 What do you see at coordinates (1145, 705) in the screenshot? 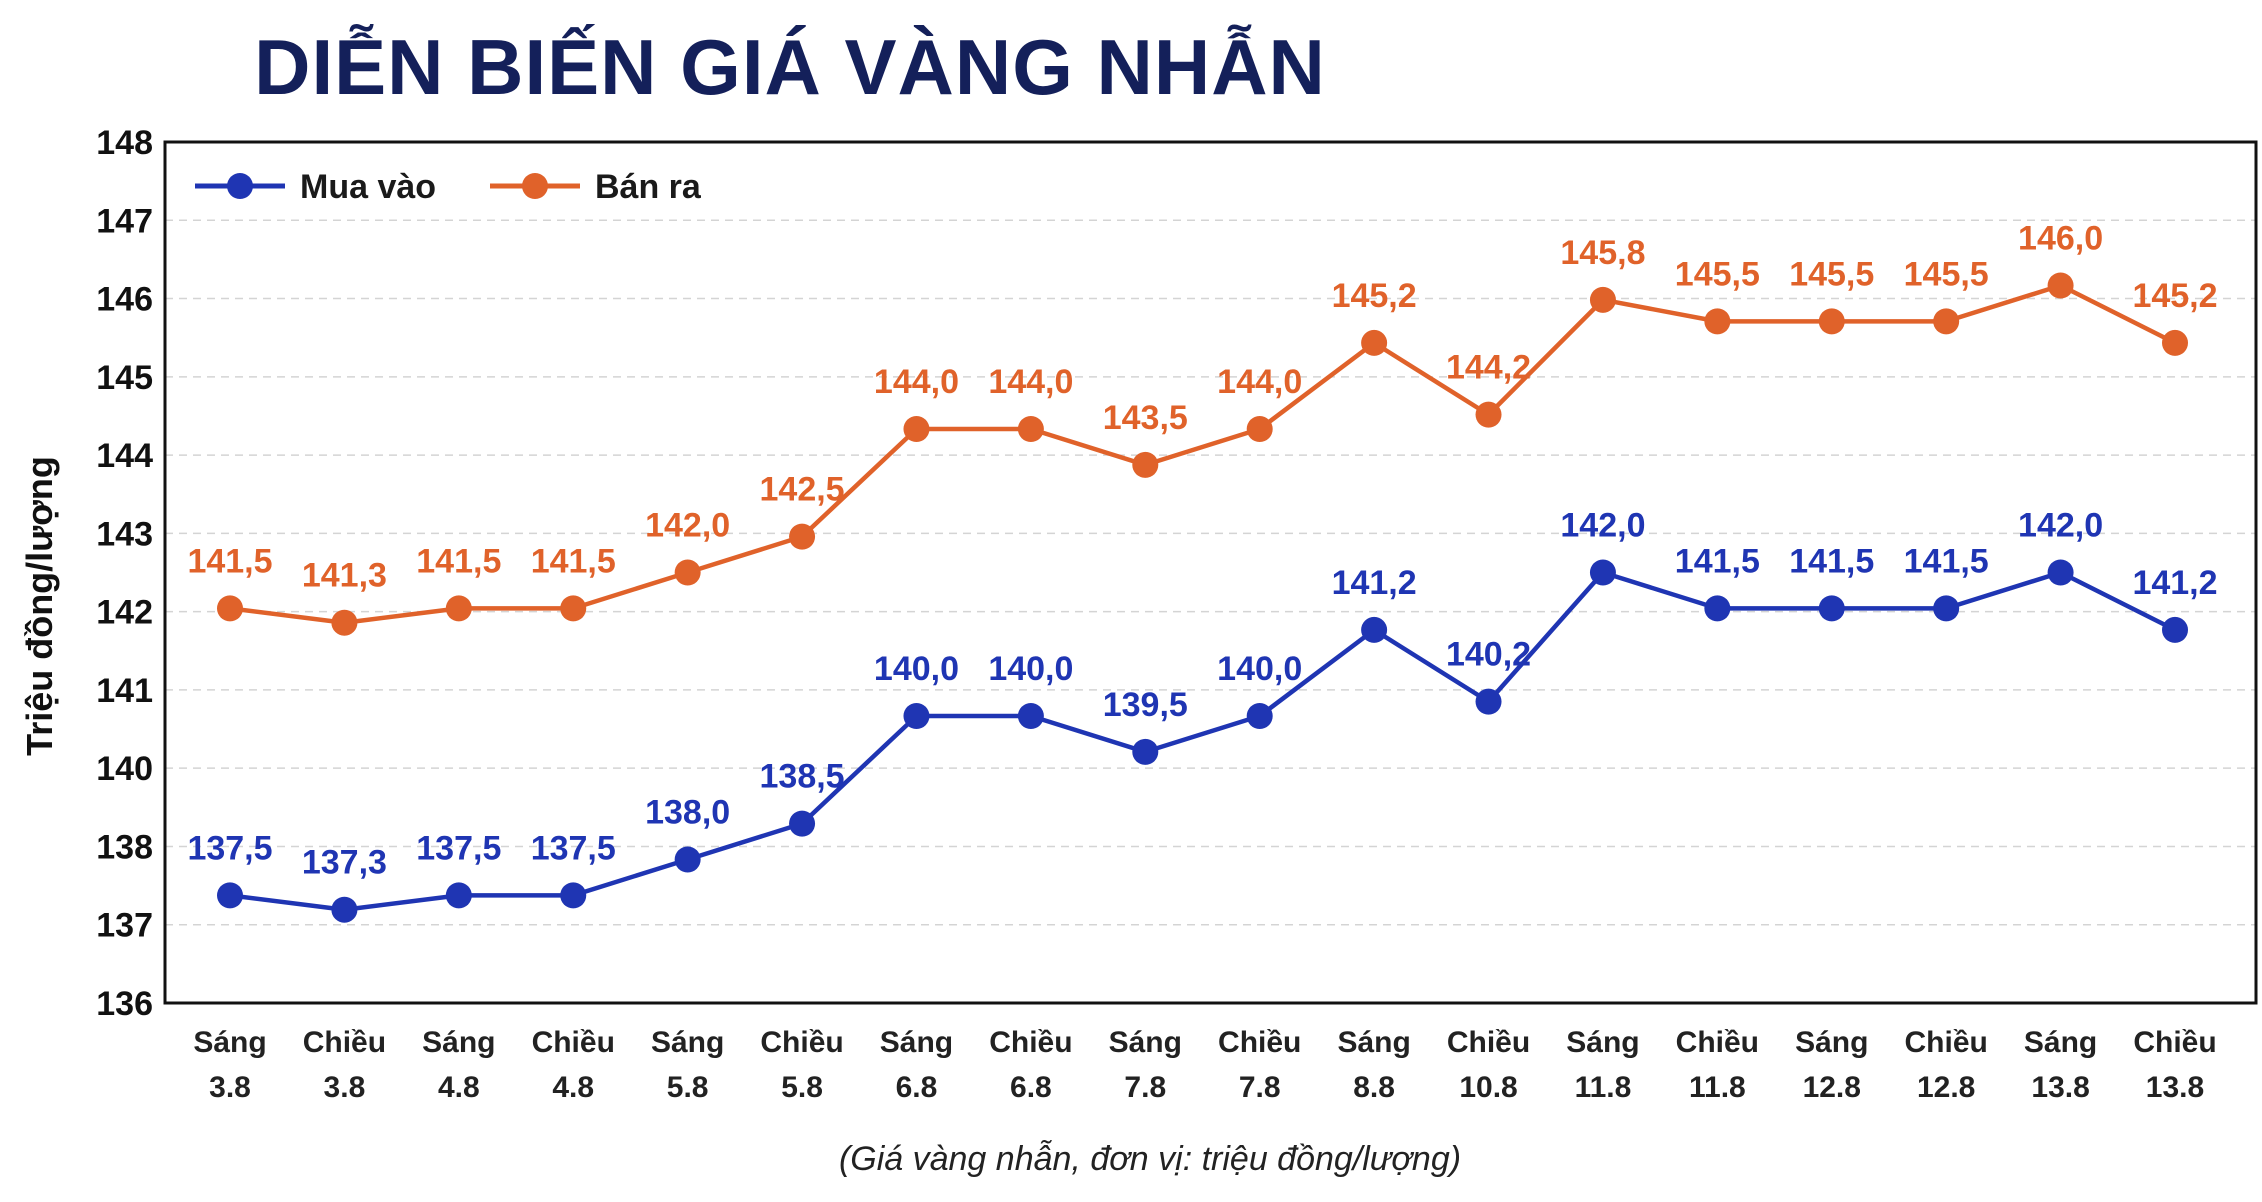
I see `data-label: 139,5` at bounding box center [1145, 705].